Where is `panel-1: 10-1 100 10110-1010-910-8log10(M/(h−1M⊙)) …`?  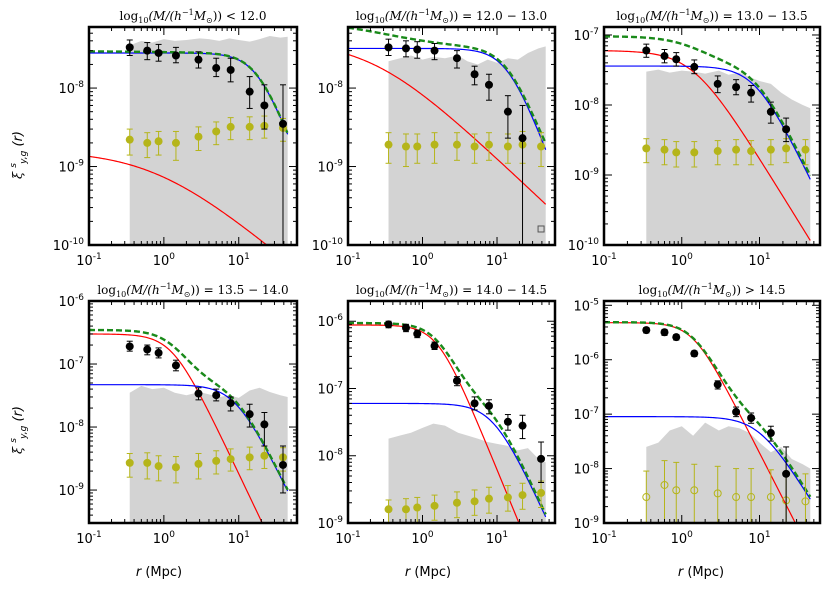 panel-1: 10-1 100 10110-1010-910-8log10(M/(h−1M⊙)) … is located at coordinates (176, 138).